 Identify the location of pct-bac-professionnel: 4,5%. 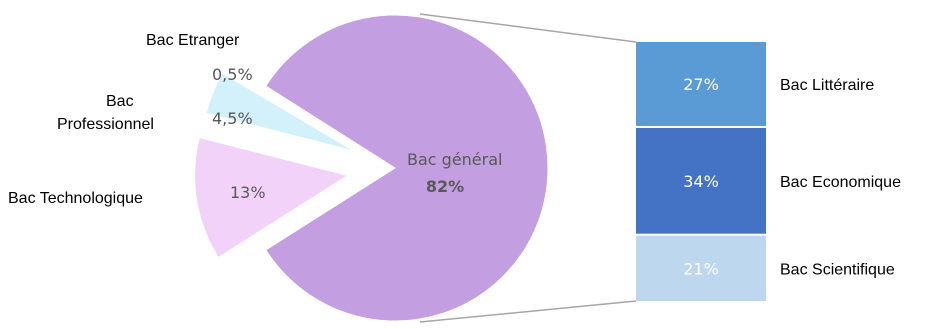
(232, 118).